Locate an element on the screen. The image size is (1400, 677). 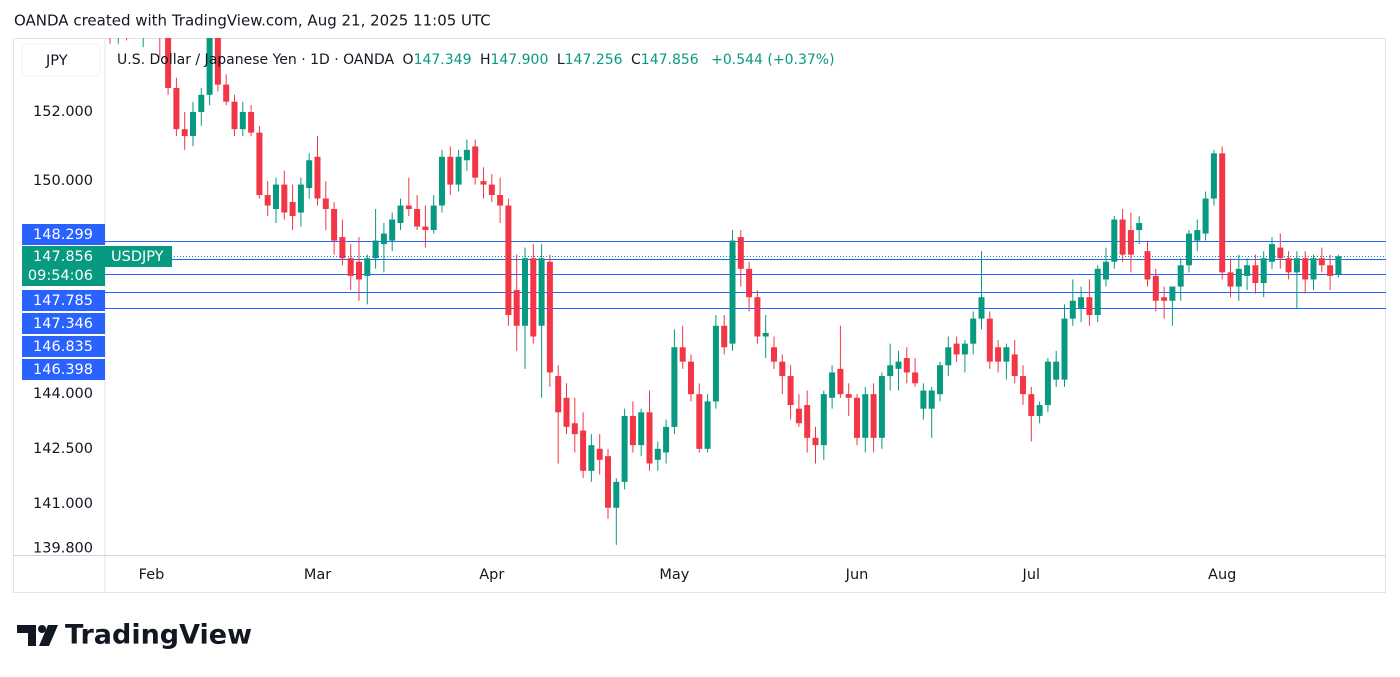
x-tick-label: Mar is located at coordinates (317, 575).